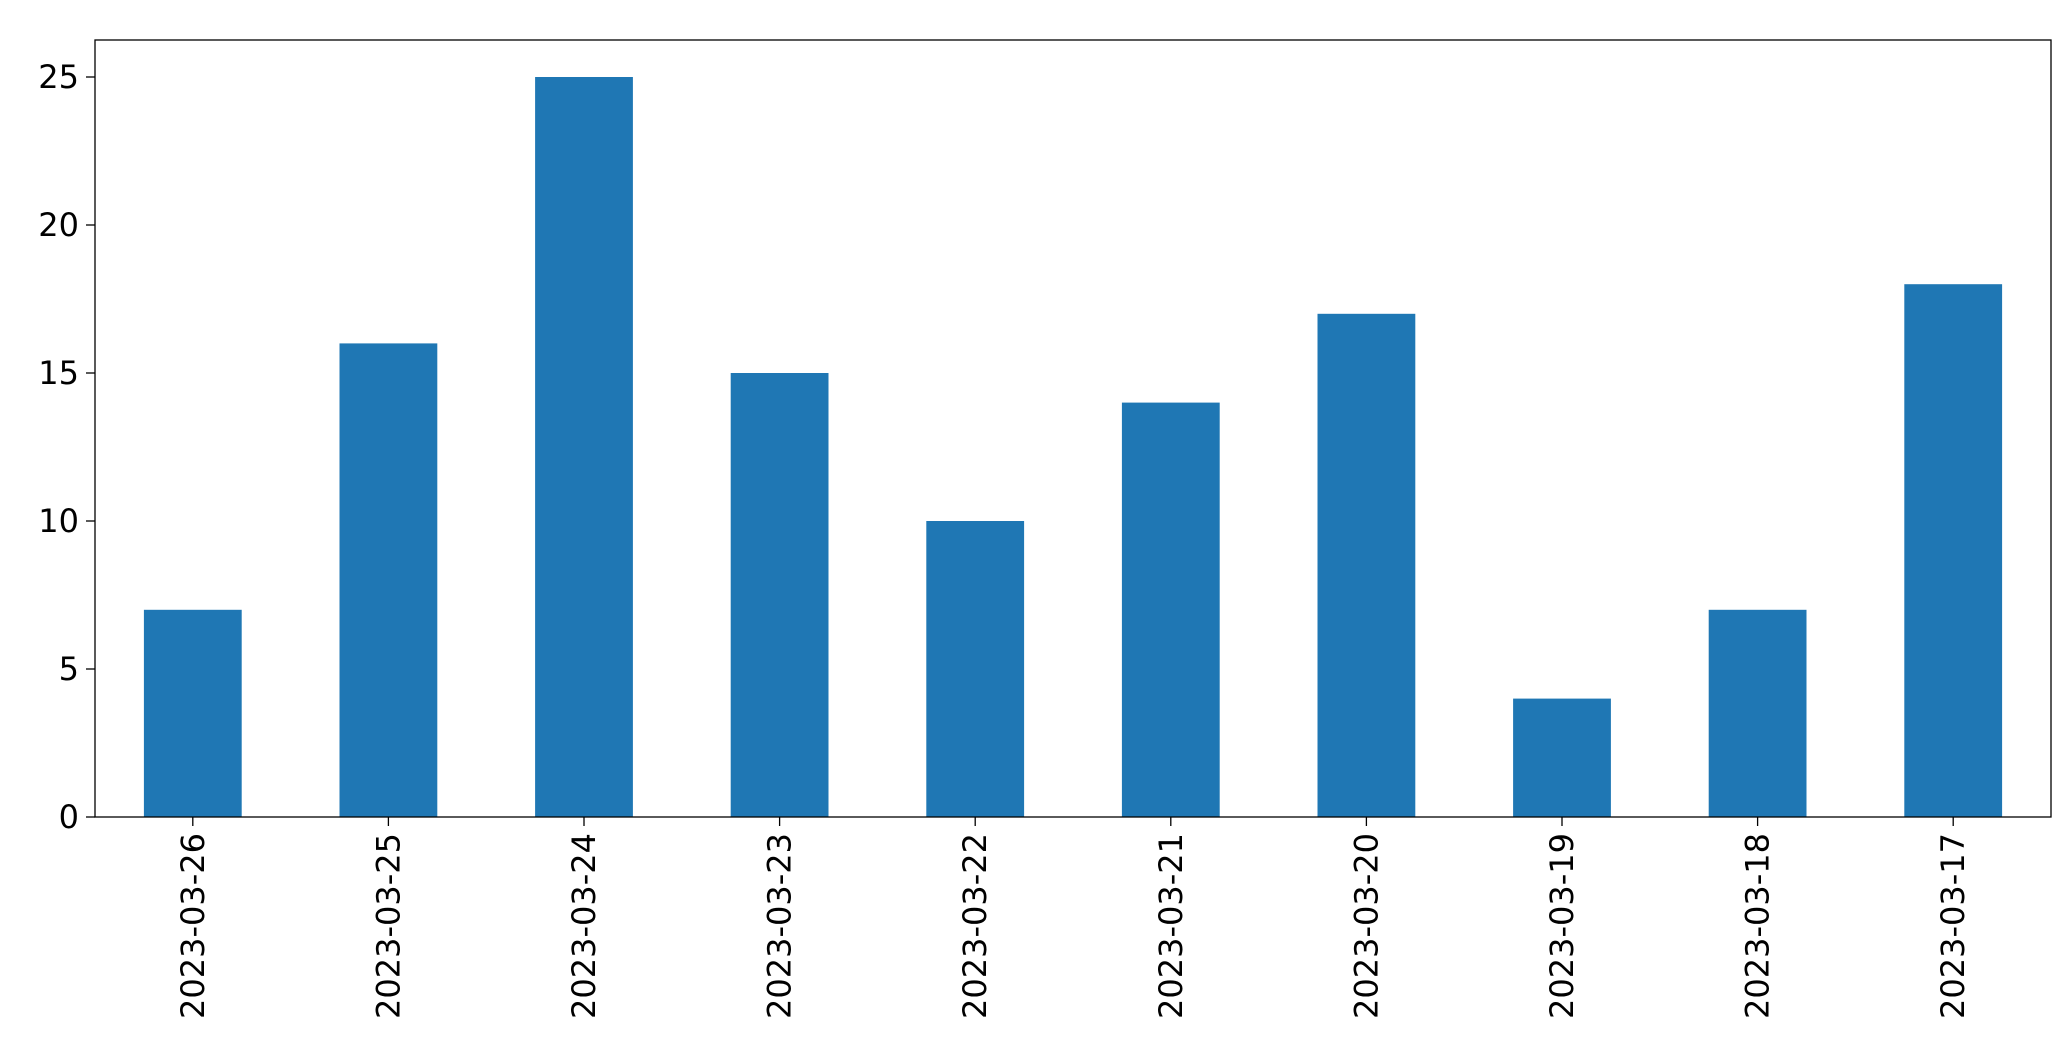  I want to click on y-tick-label: 15, so click(58, 373).